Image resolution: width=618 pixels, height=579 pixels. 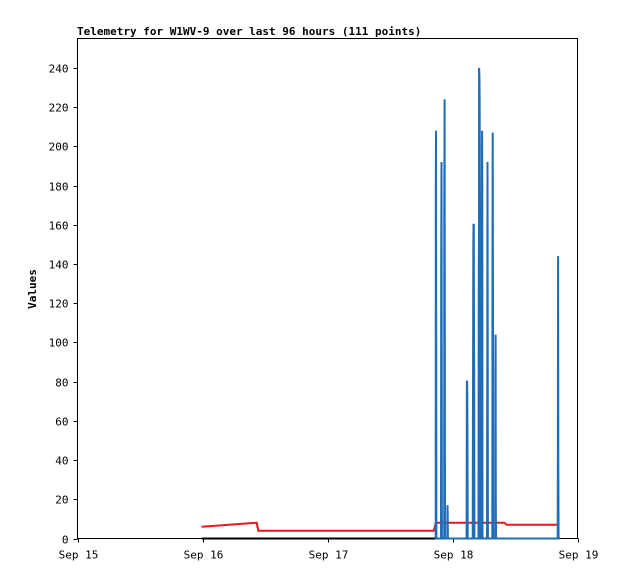 What do you see at coordinates (79, 555) in the screenshot?
I see `x-tick-label: Sep 15` at bounding box center [79, 555].